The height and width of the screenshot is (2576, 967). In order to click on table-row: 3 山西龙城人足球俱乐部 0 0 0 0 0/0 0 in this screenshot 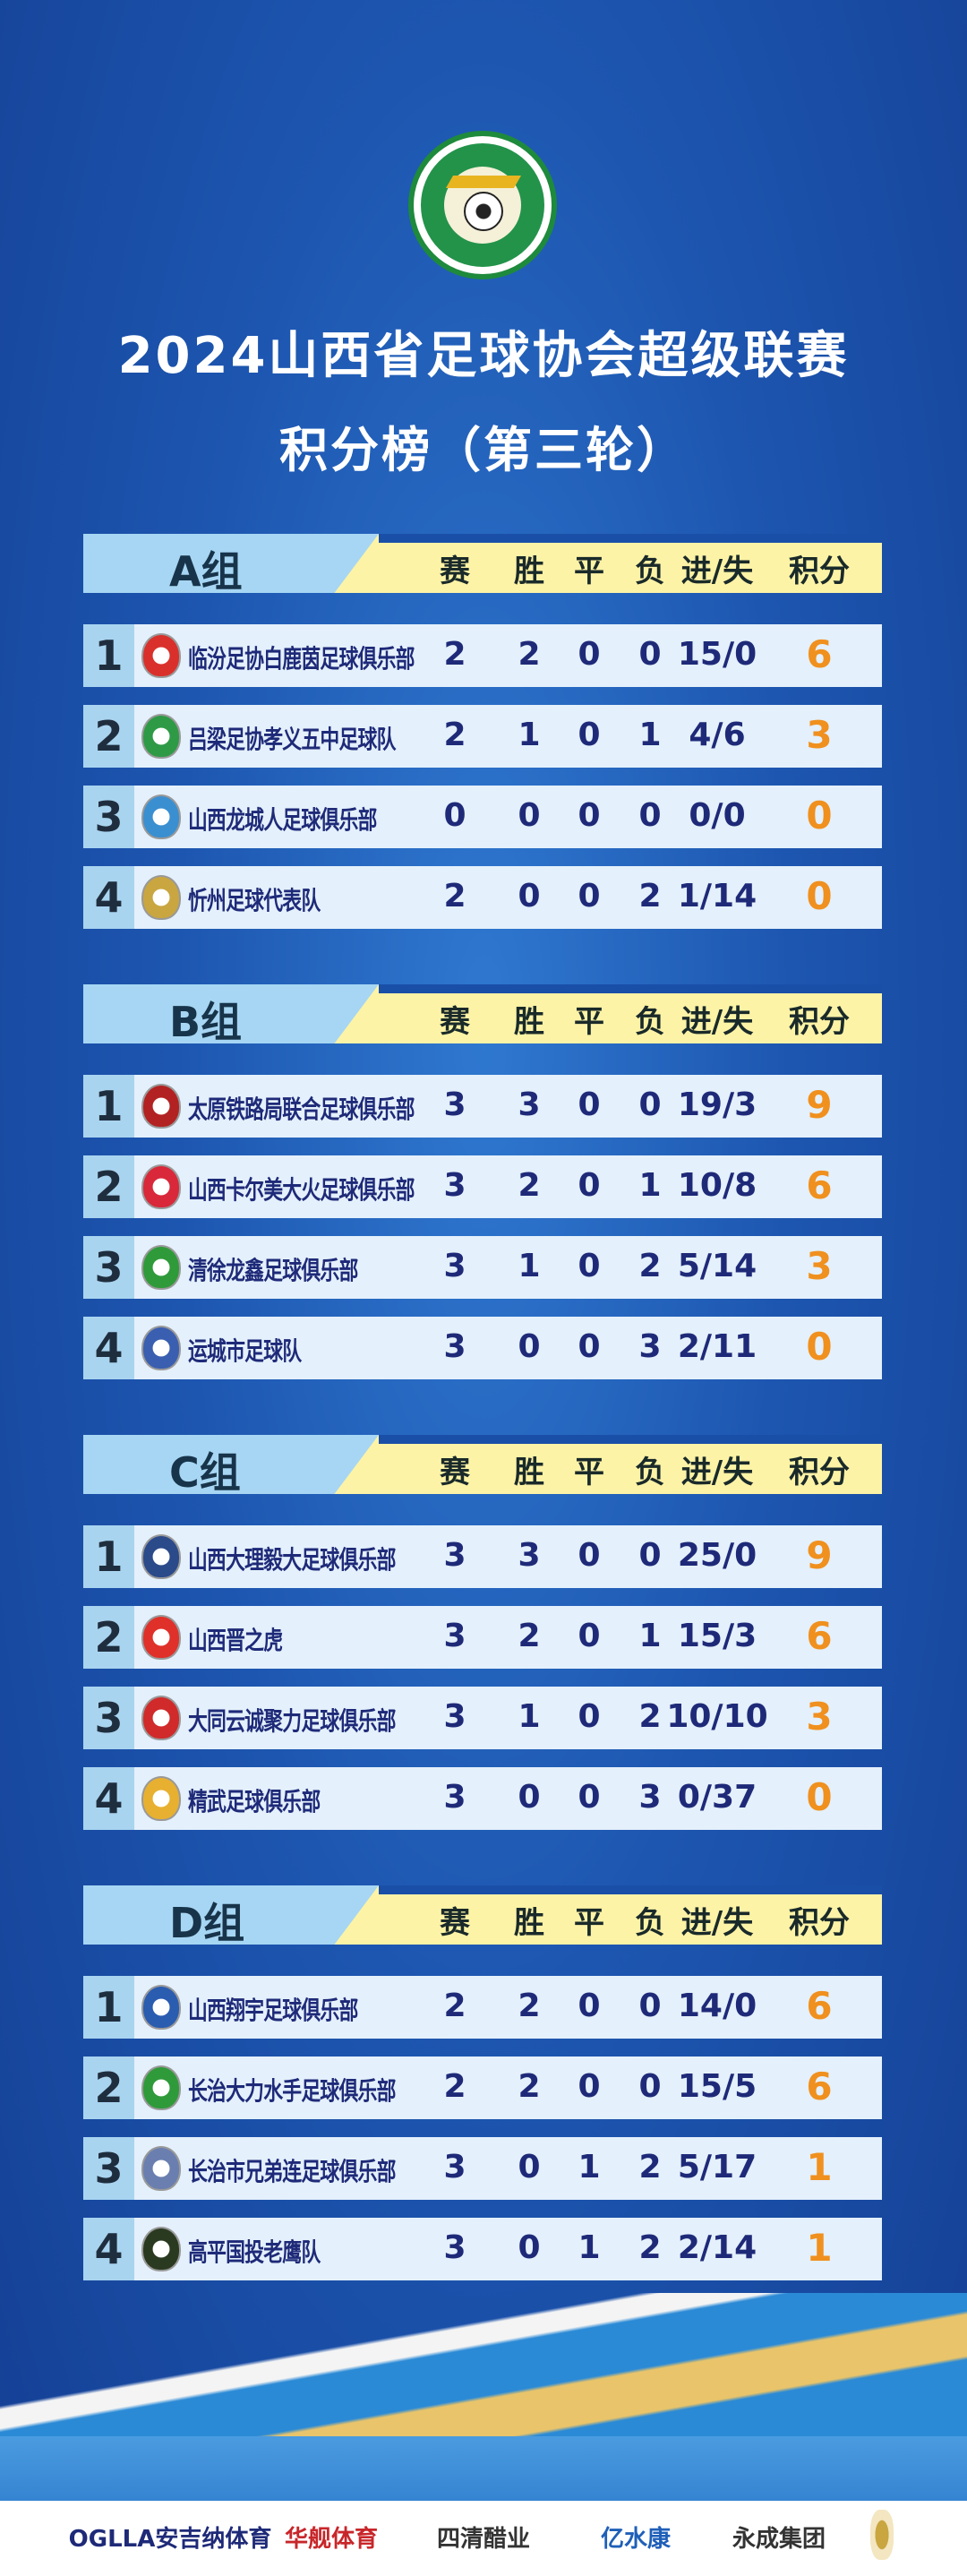, I will do `click(482, 817)`.